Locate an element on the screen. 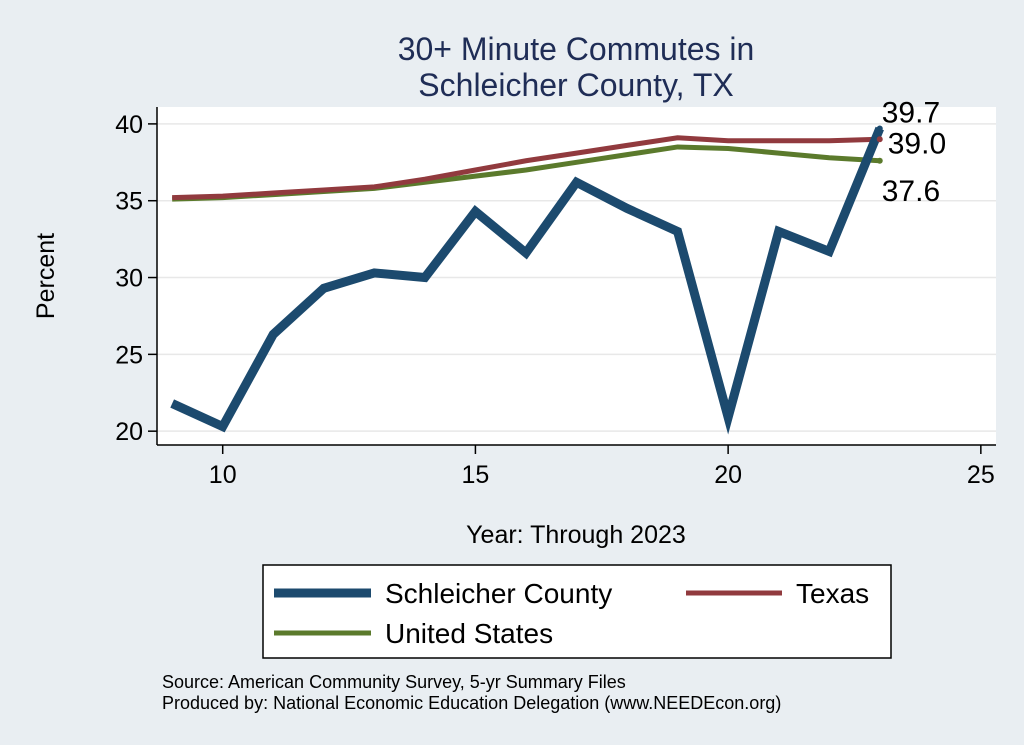 This screenshot has height=745, width=1024. end-label-texas: 39.0 is located at coordinates (917, 143).